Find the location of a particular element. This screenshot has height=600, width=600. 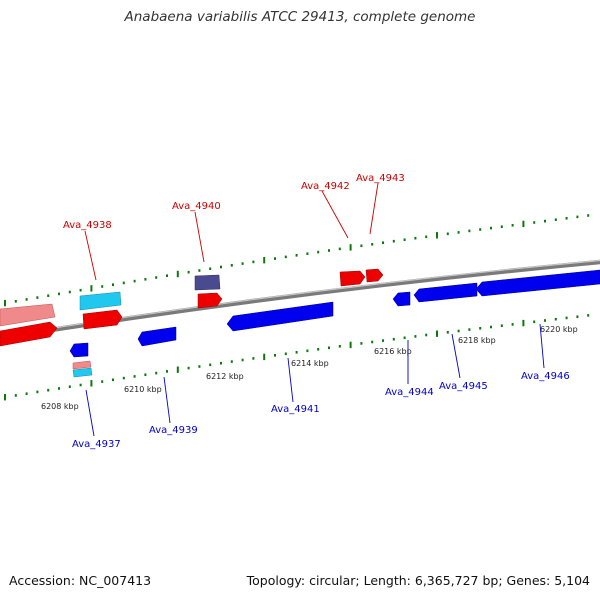

gene-arrow-cyan-small is located at coordinates (82, 372).